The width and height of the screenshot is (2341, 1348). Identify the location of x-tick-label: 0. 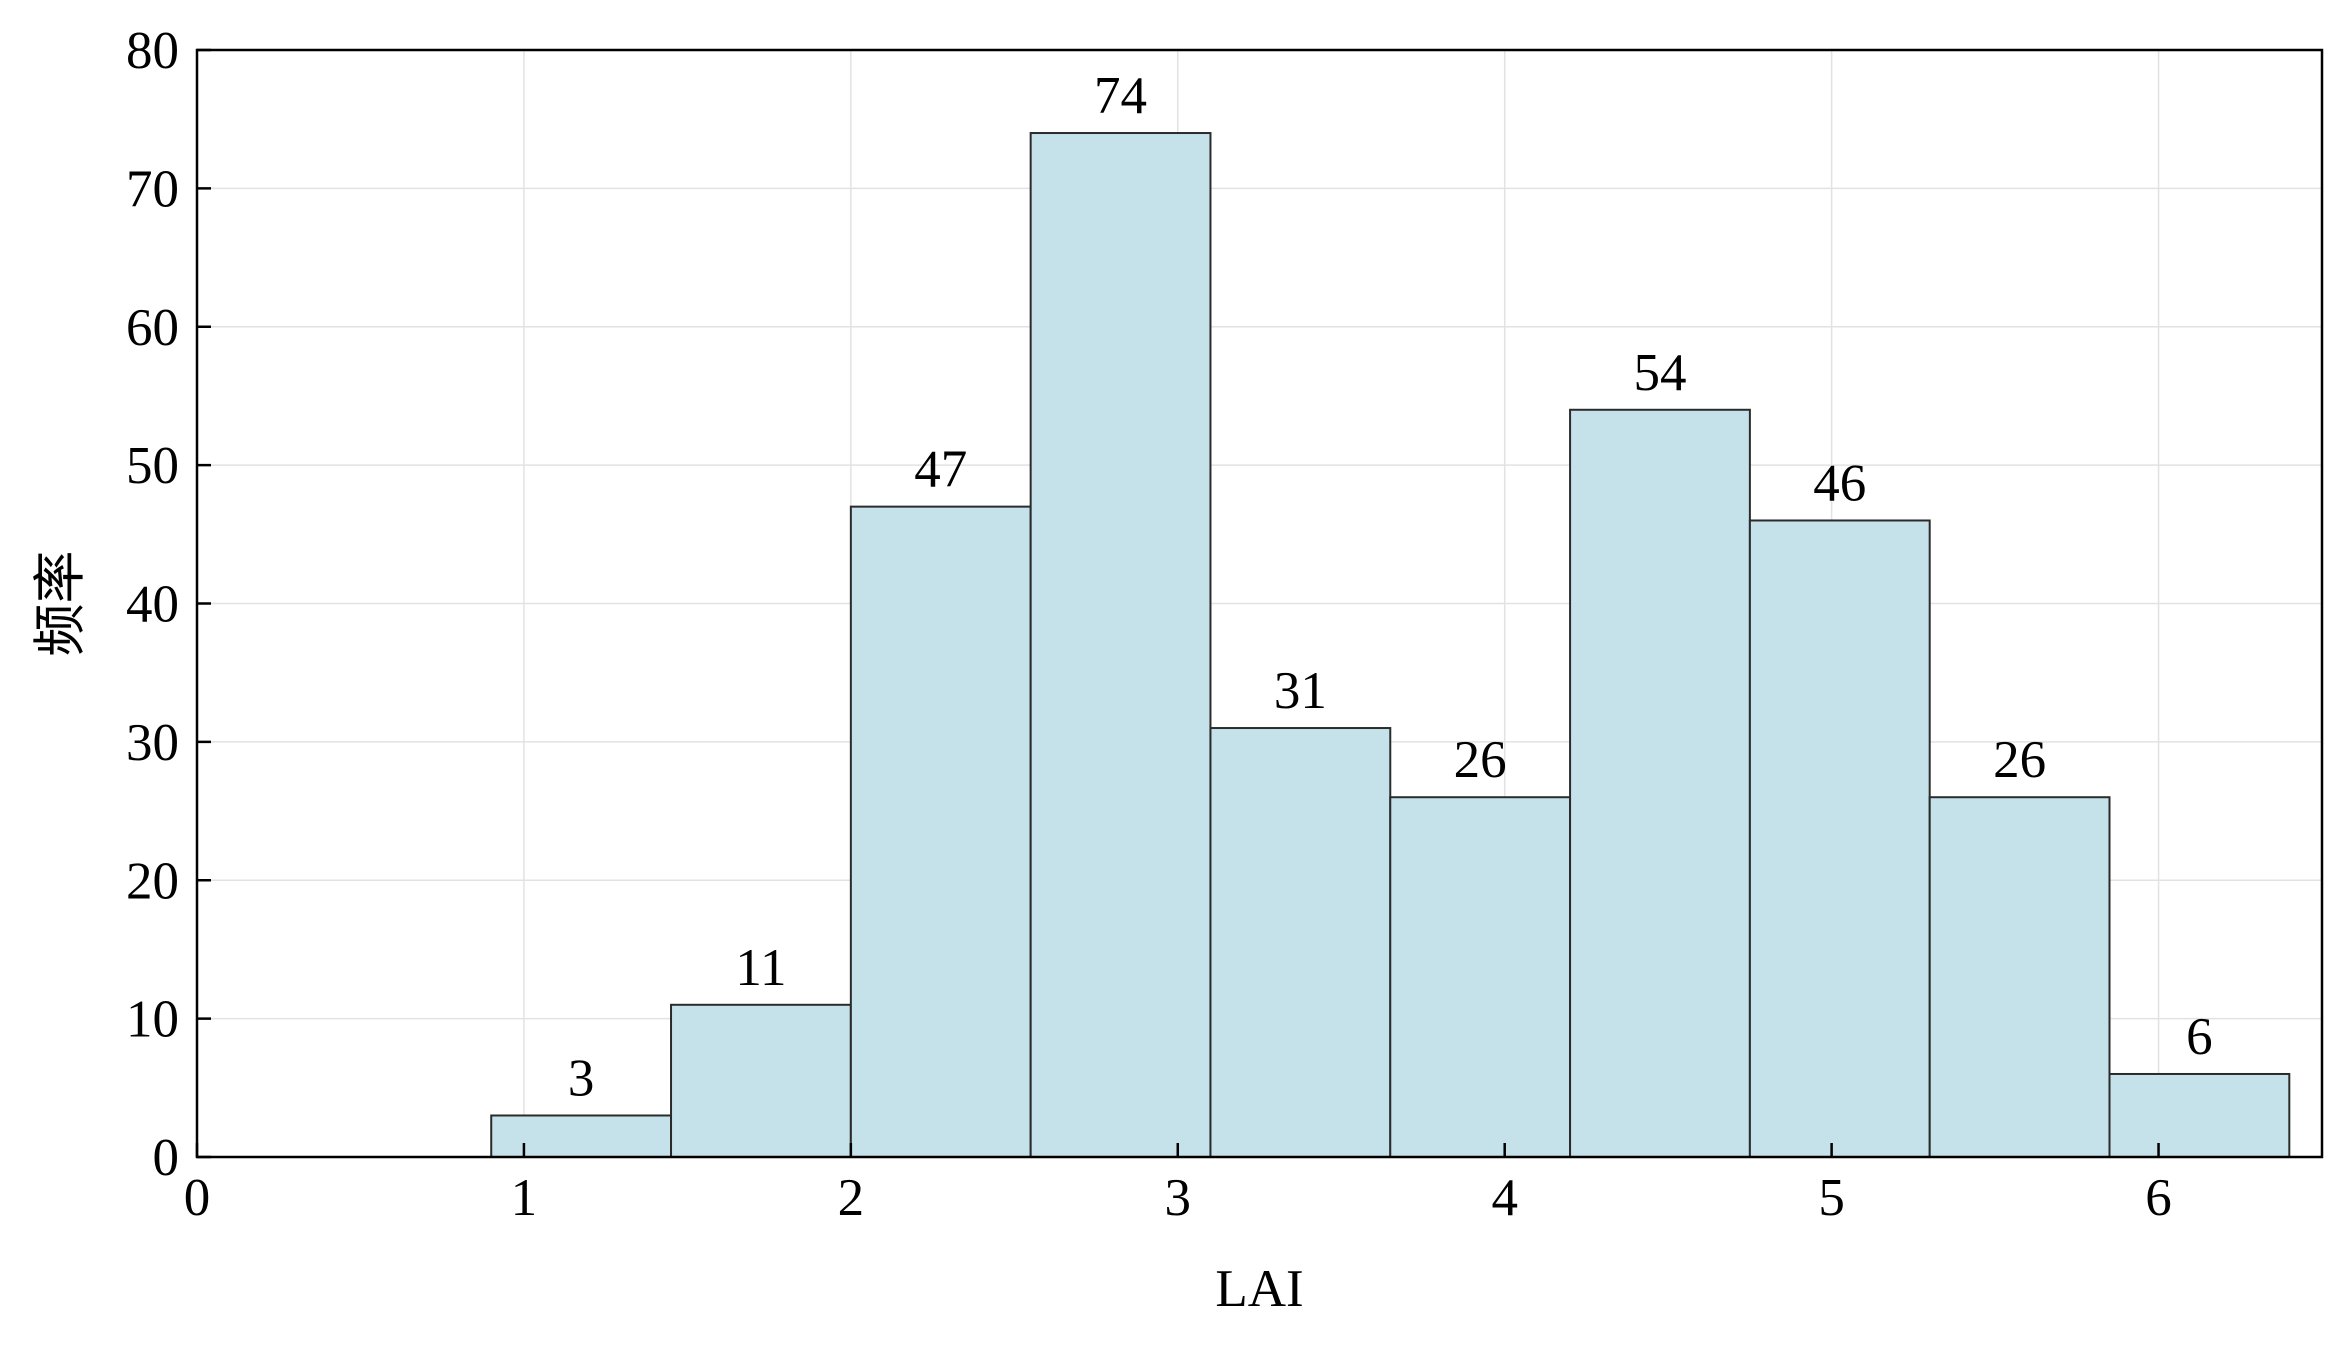
(197, 1198).